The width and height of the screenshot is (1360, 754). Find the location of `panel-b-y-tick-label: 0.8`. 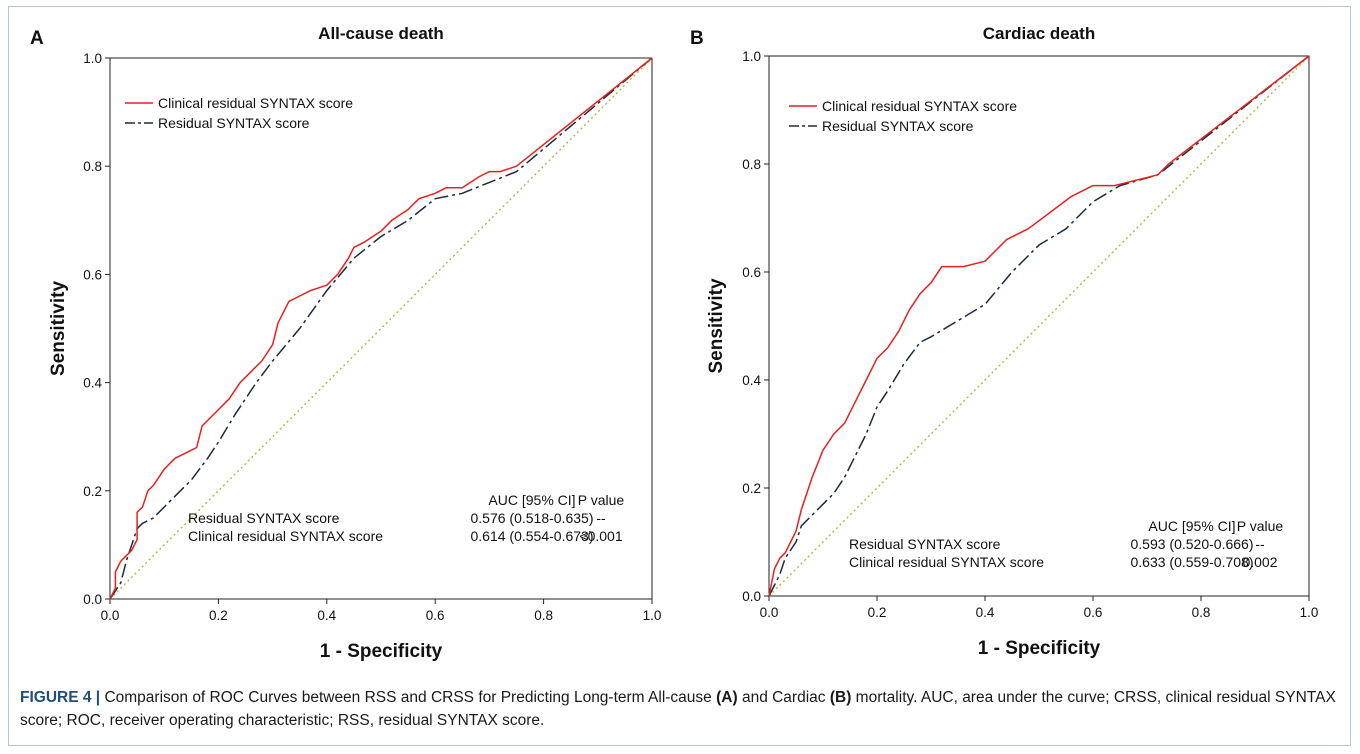

panel-b-y-tick-label: 0.8 is located at coordinates (751, 164).